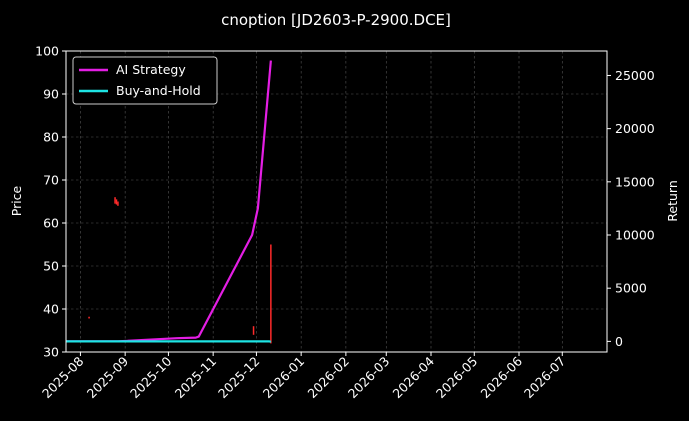 This screenshot has width=689, height=421. I want to click on legend-label-buy-and-hold: Buy-and-Hold, so click(158, 90).